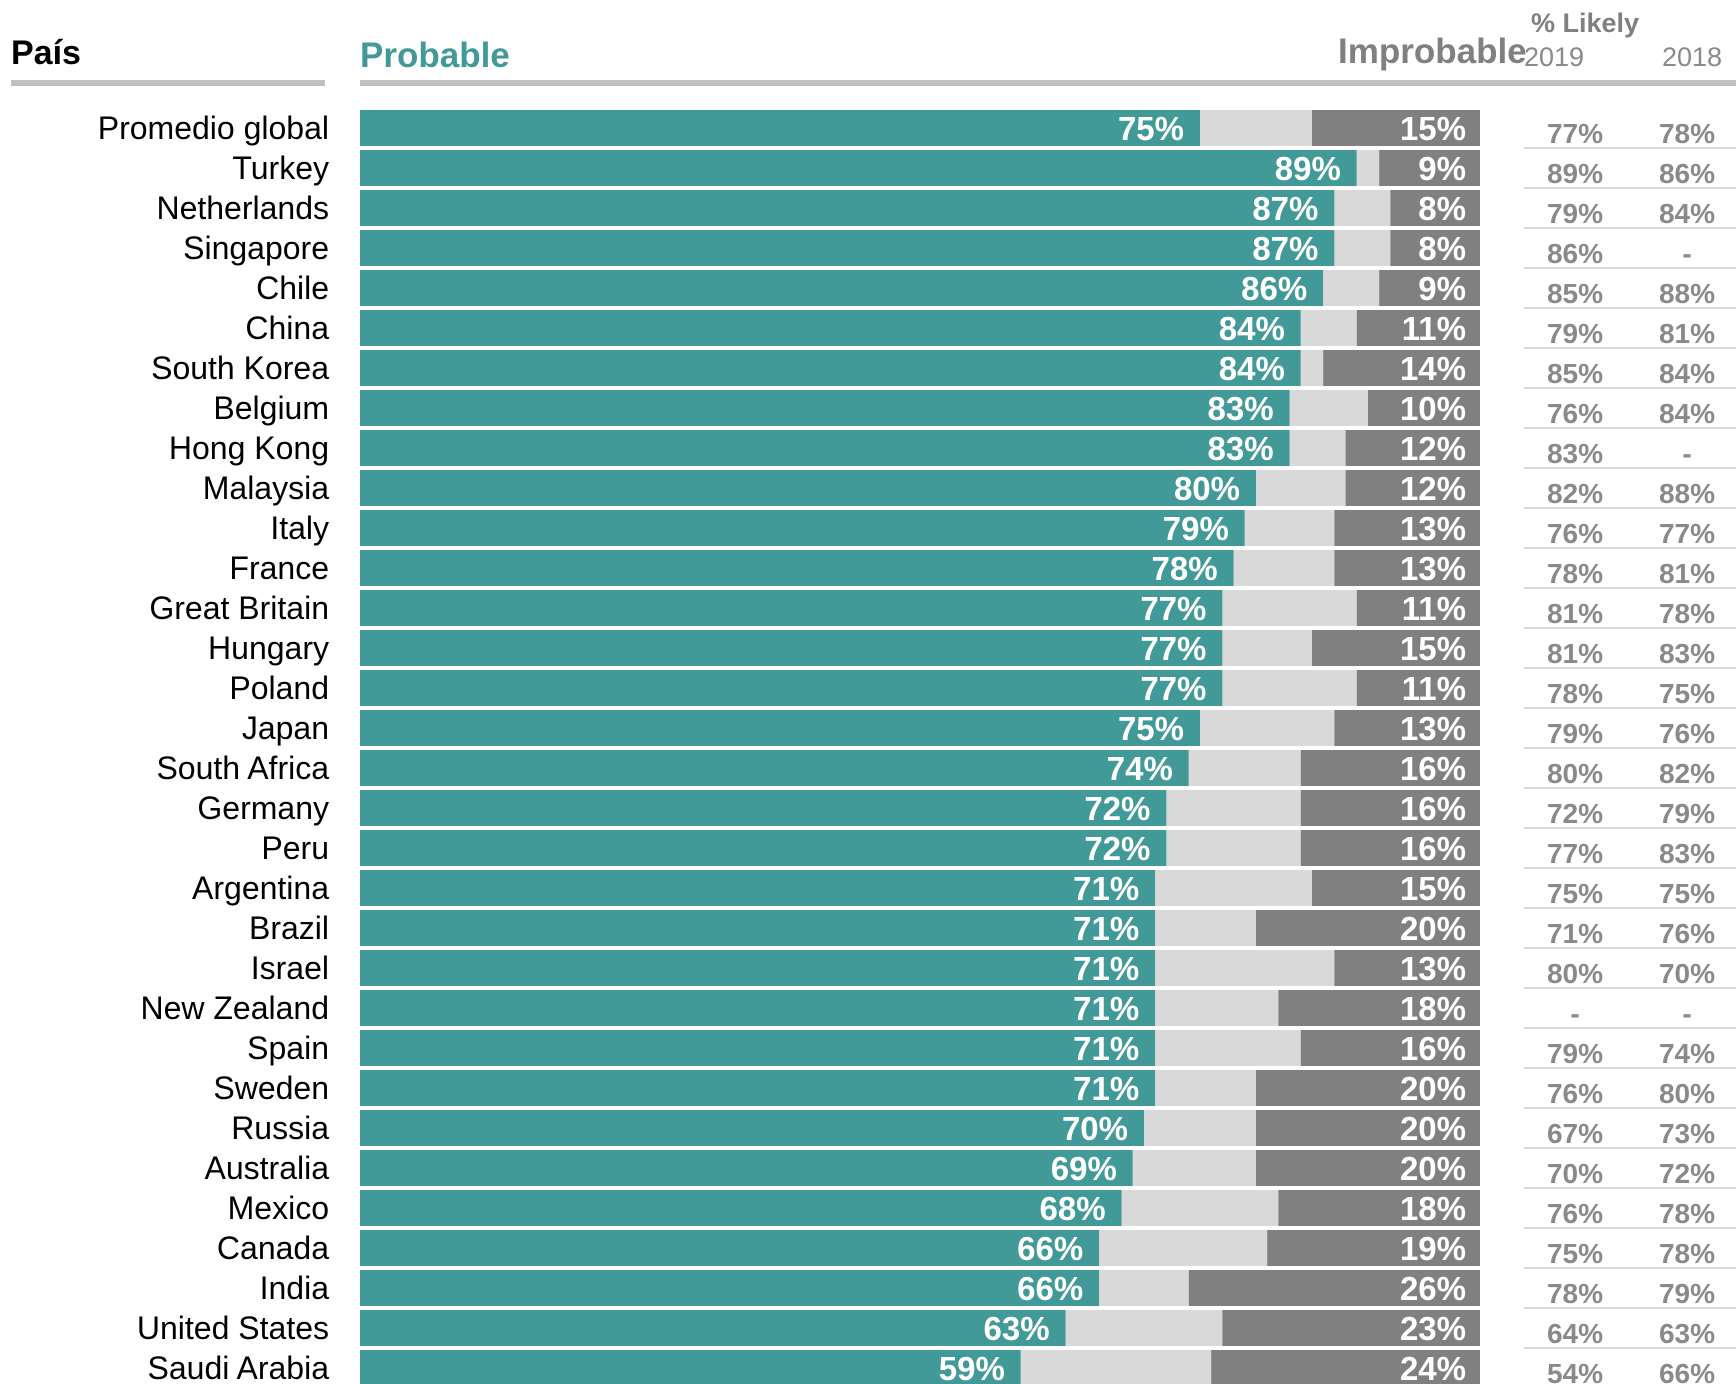 This screenshot has width=1736, height=1384. What do you see at coordinates (942, 83) in the screenshot?
I see `bars-header-rule` at bounding box center [942, 83].